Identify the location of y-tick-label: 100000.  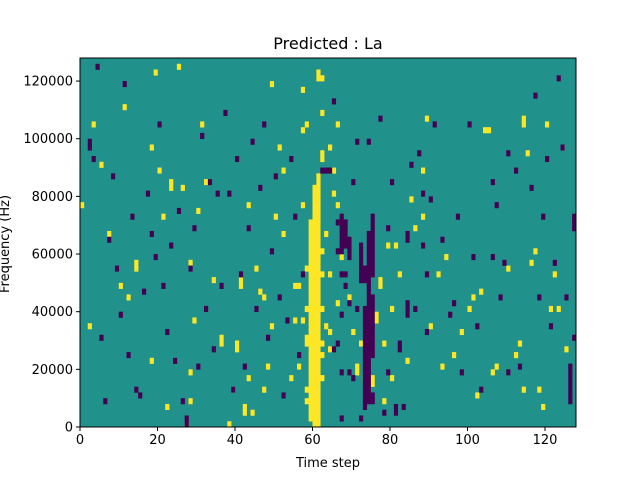
(48, 139).